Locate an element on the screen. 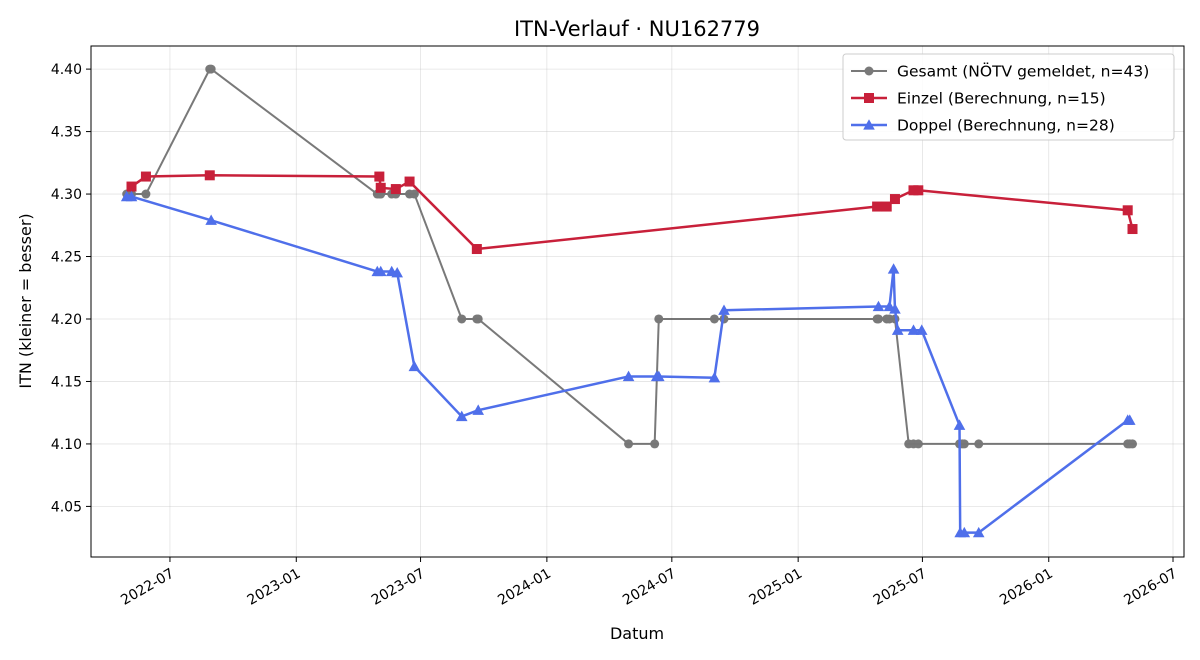  y-tick-label: 4.40 is located at coordinates (66, 70).